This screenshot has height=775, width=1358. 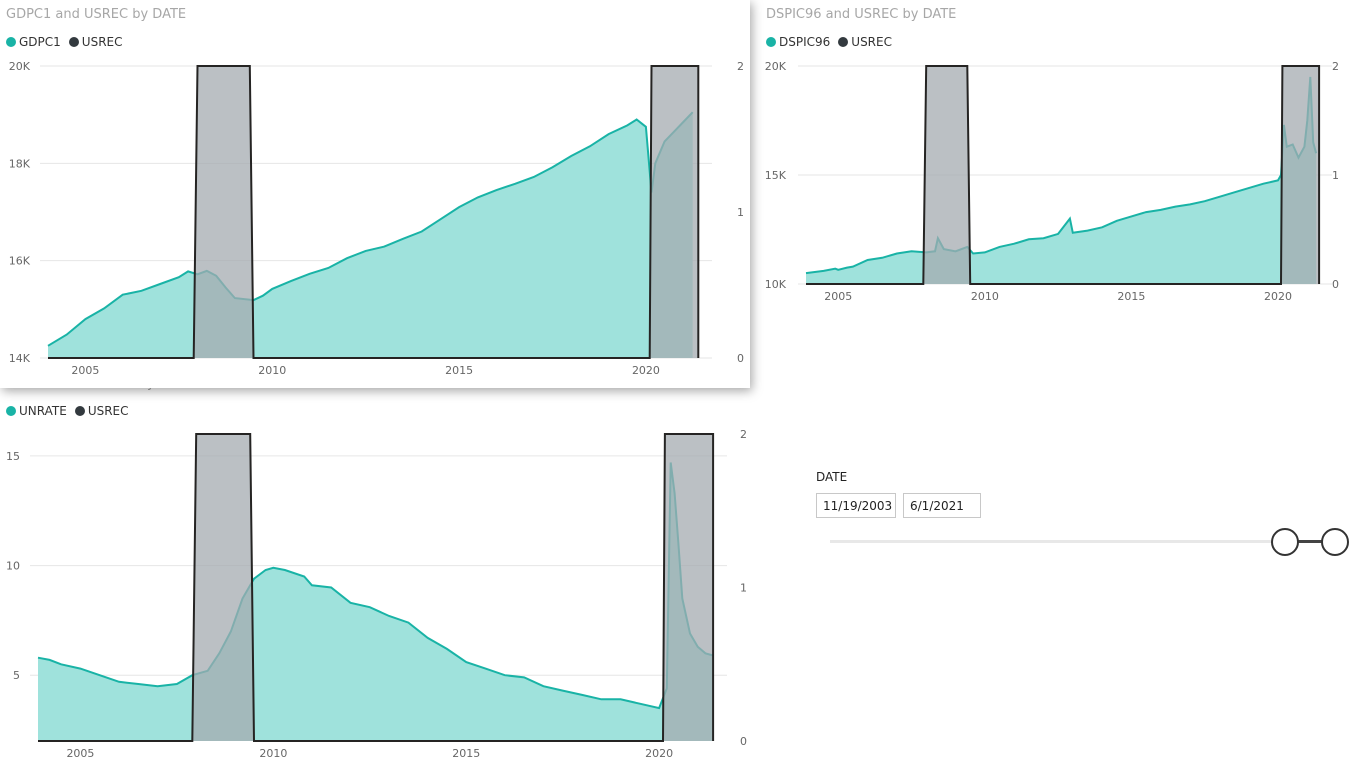 What do you see at coordinates (1061, 180) in the screenshot?
I see `series-area` at bounding box center [1061, 180].